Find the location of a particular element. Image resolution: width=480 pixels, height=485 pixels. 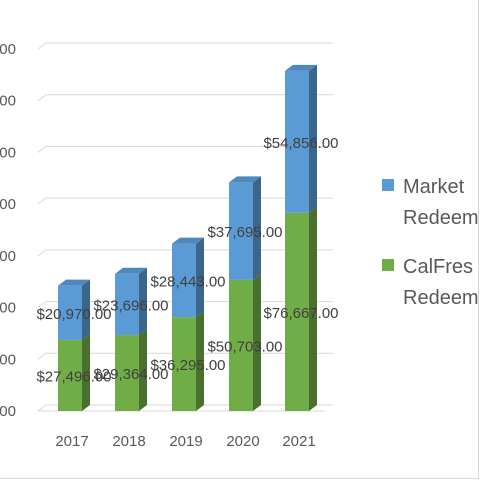

x-tick-label: 2019 is located at coordinates (185, 441).